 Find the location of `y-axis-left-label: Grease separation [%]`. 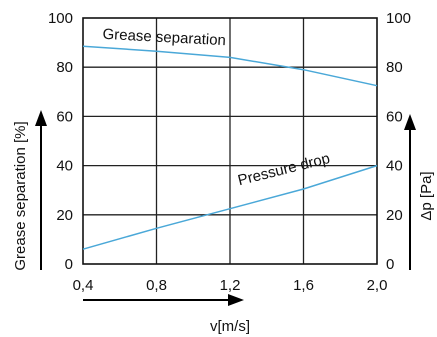

y-axis-left-label: Grease separation [%] is located at coordinates (20, 195).